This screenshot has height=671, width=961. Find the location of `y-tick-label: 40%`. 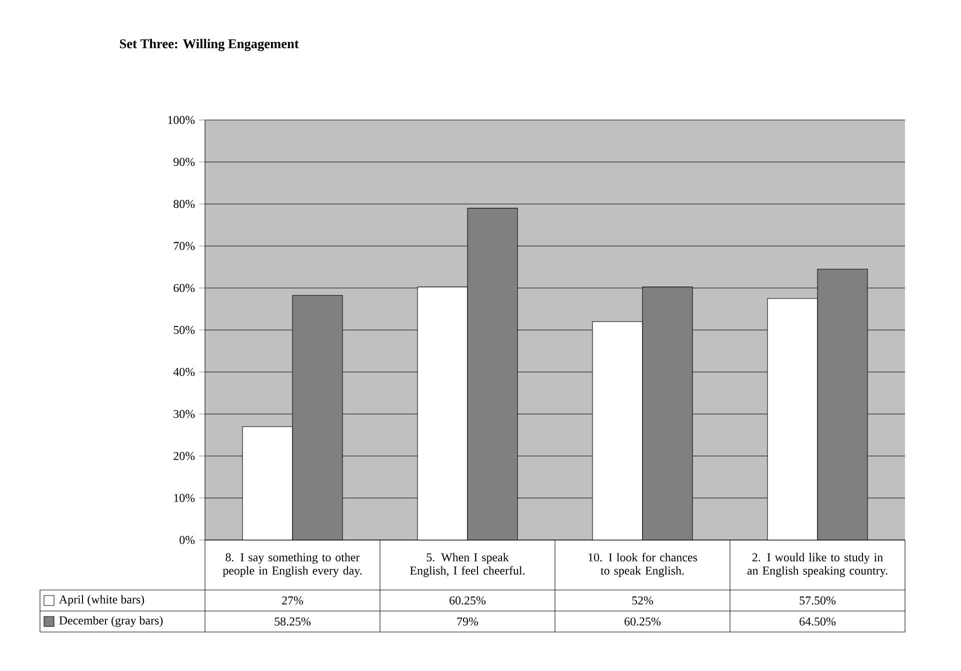

y-tick-label: 40% is located at coordinates (184, 372).